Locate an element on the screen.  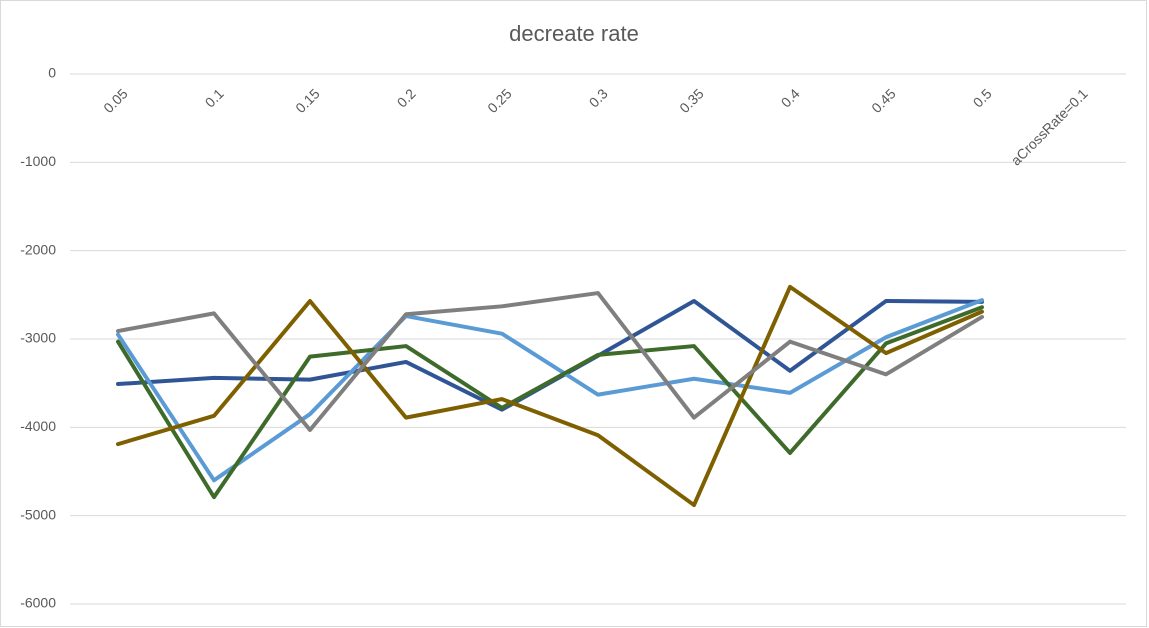
y-tick-label: 0 is located at coordinates (52, 73).